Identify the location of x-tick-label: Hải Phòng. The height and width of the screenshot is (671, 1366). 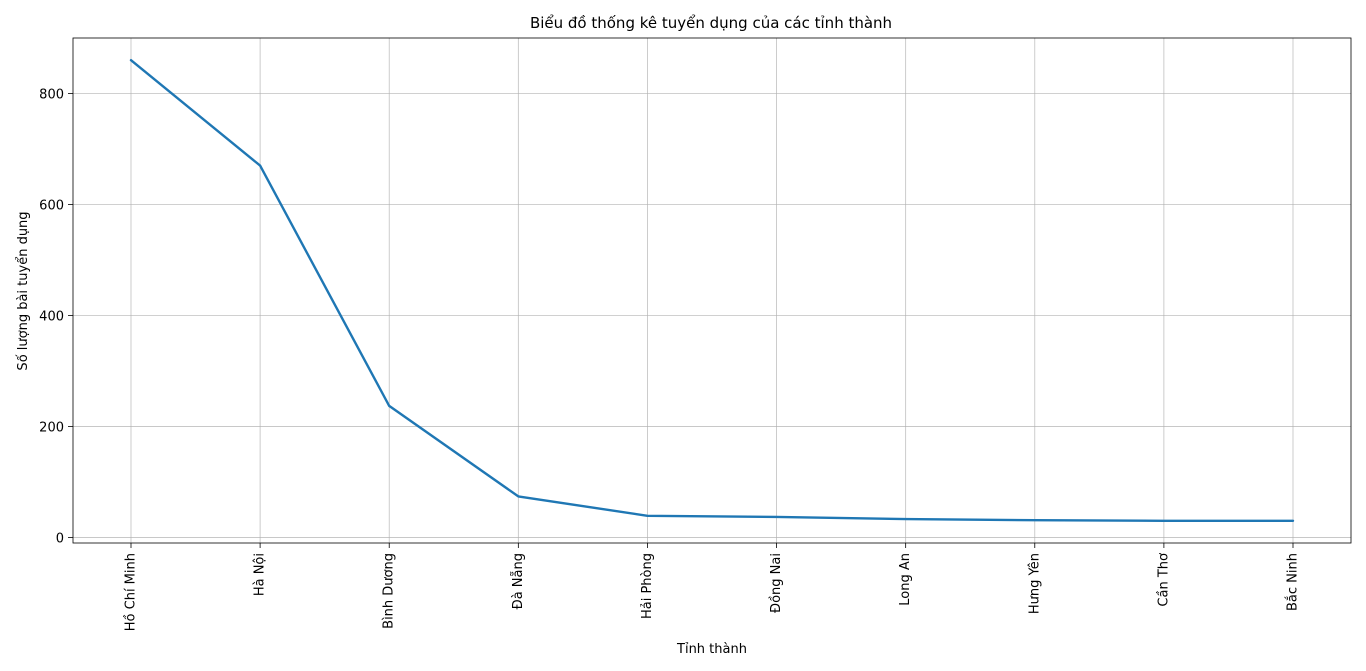
(647, 586).